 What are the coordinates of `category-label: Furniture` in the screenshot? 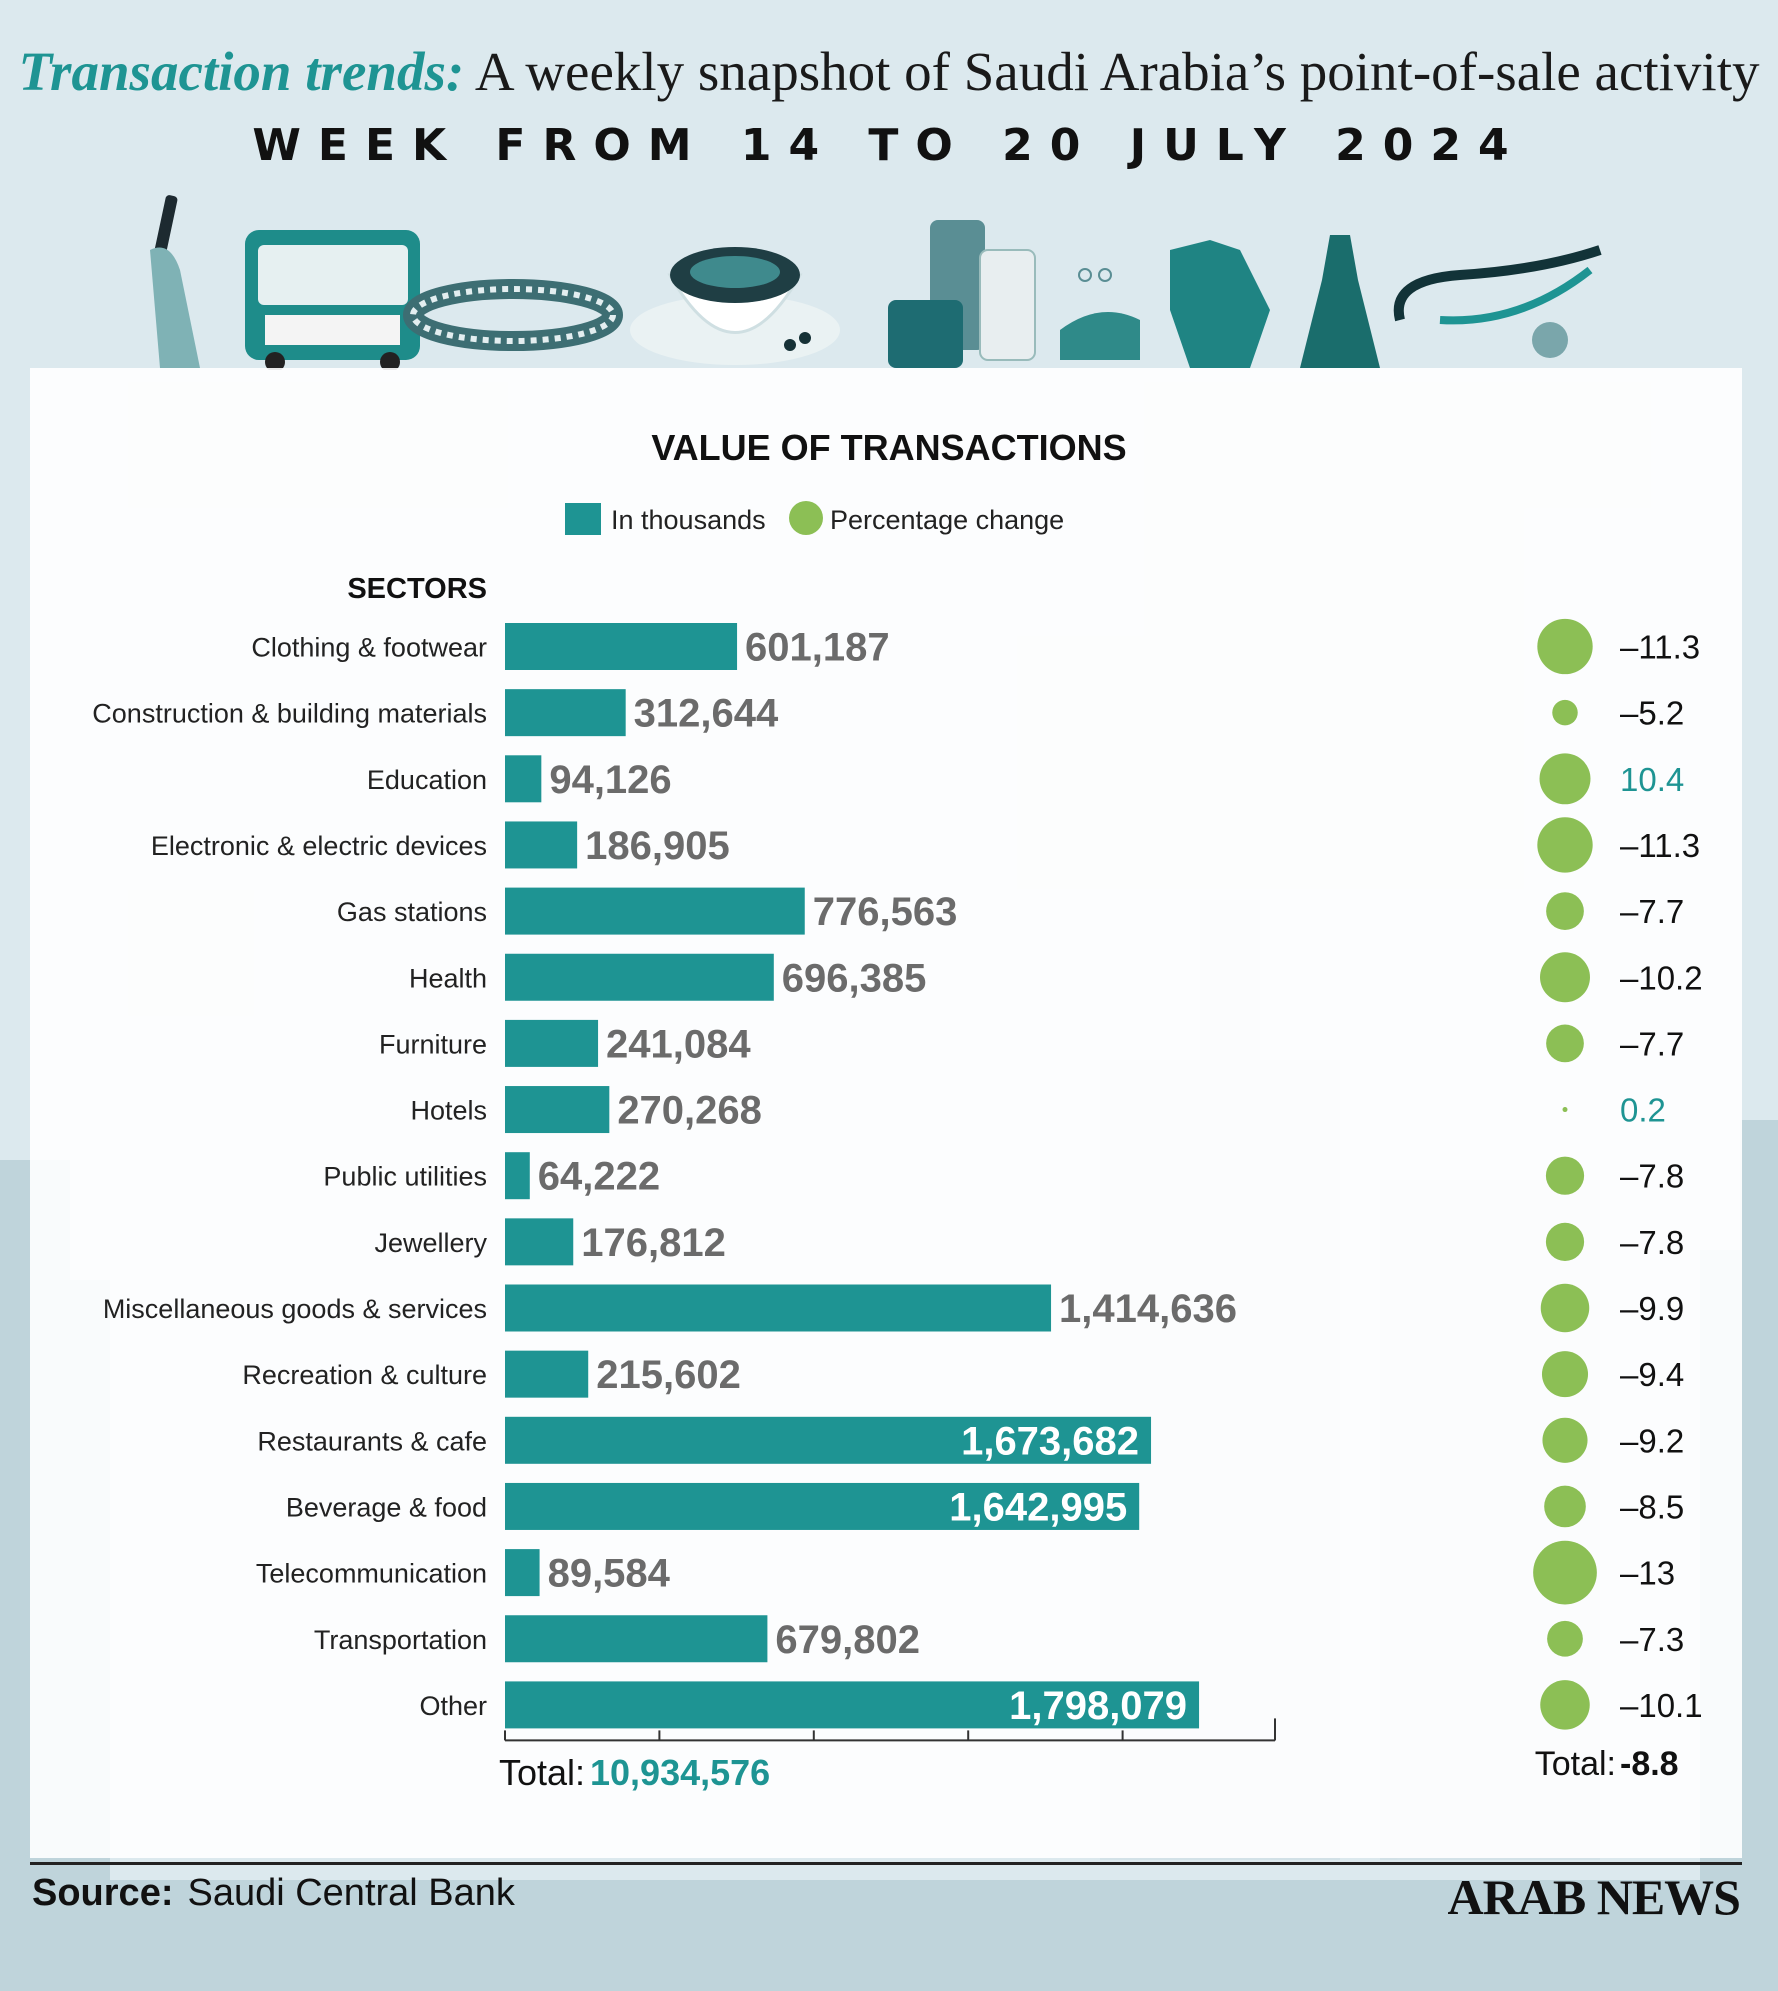 It's located at (433, 1044).